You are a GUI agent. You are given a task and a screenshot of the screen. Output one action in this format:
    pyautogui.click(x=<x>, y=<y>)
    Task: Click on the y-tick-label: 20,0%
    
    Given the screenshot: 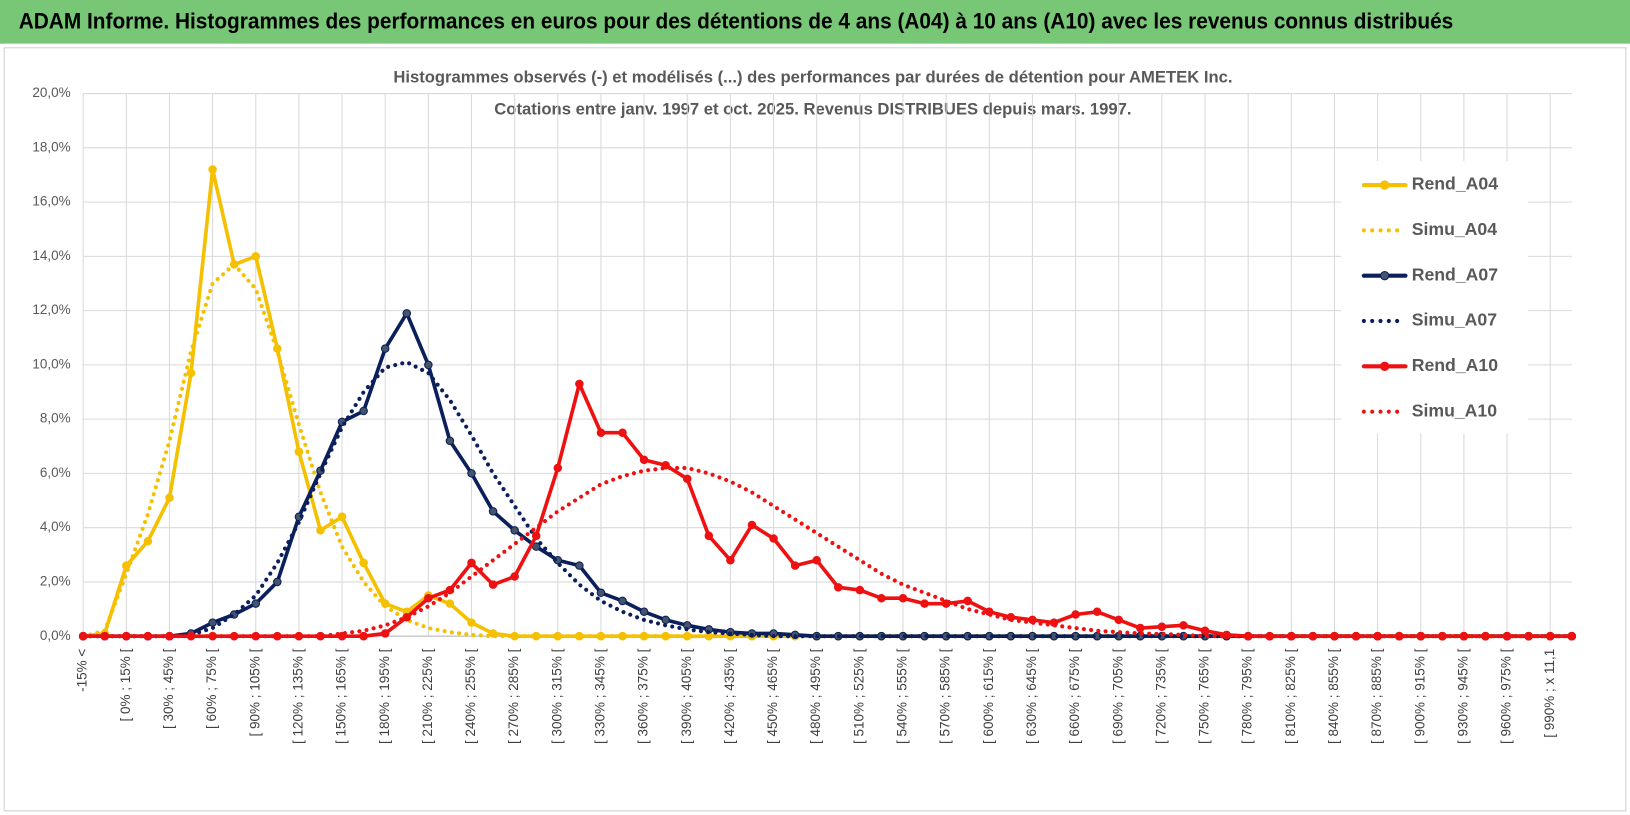 What is the action you would take?
    pyautogui.click(x=51, y=92)
    